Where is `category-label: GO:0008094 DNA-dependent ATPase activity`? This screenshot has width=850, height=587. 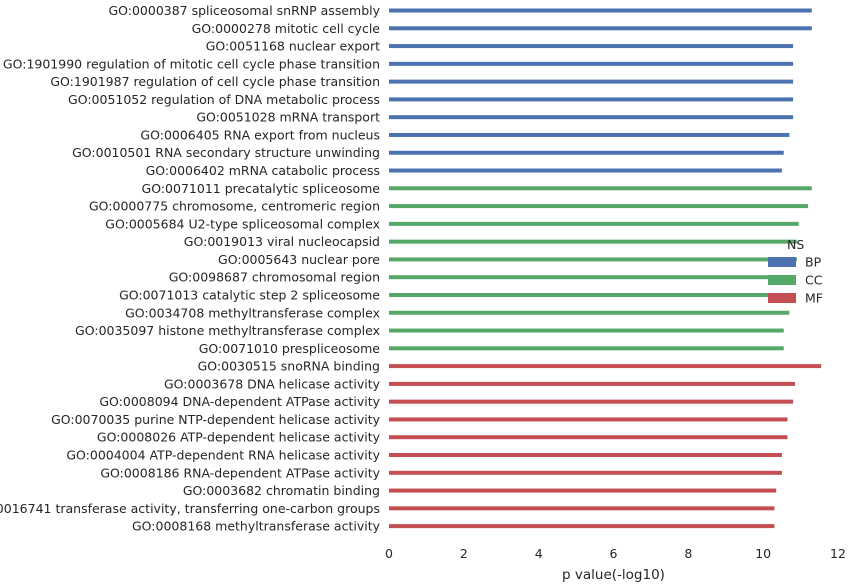 category-label: GO:0008094 DNA-dependent ATPase activity is located at coordinates (239, 401).